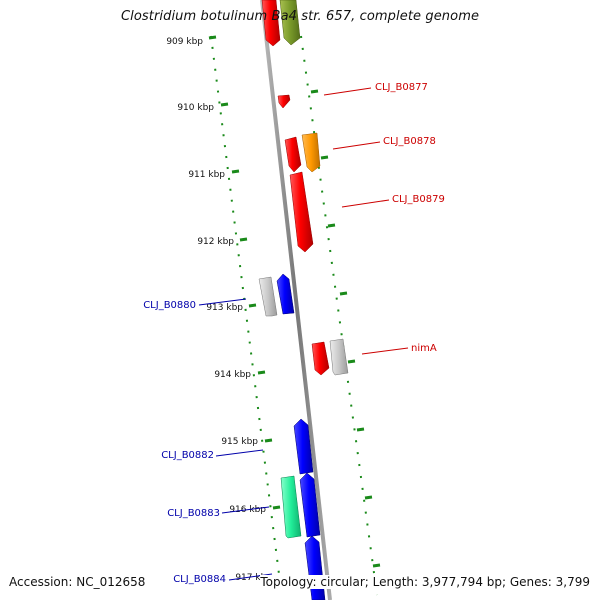 This screenshot has width=600, height=600. Describe the element at coordinates (195, 108) in the screenshot. I see `scale-label-910: 910 kbp` at that location.